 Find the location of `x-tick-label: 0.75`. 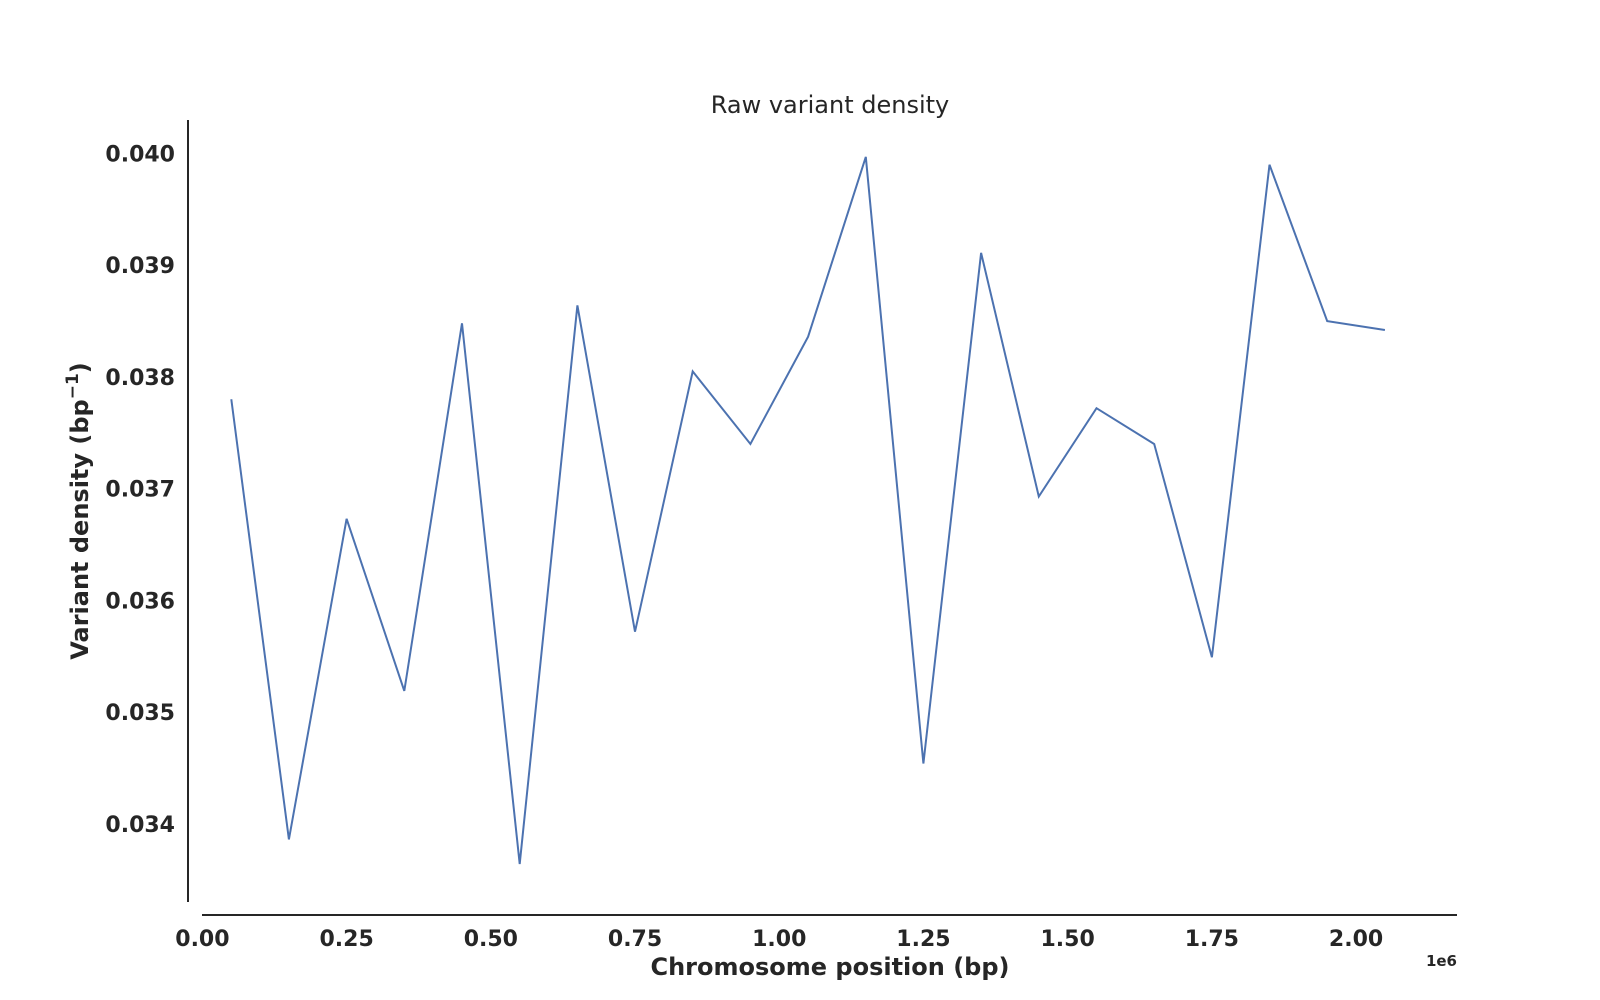

x-tick-label: 0.75 is located at coordinates (635, 939).